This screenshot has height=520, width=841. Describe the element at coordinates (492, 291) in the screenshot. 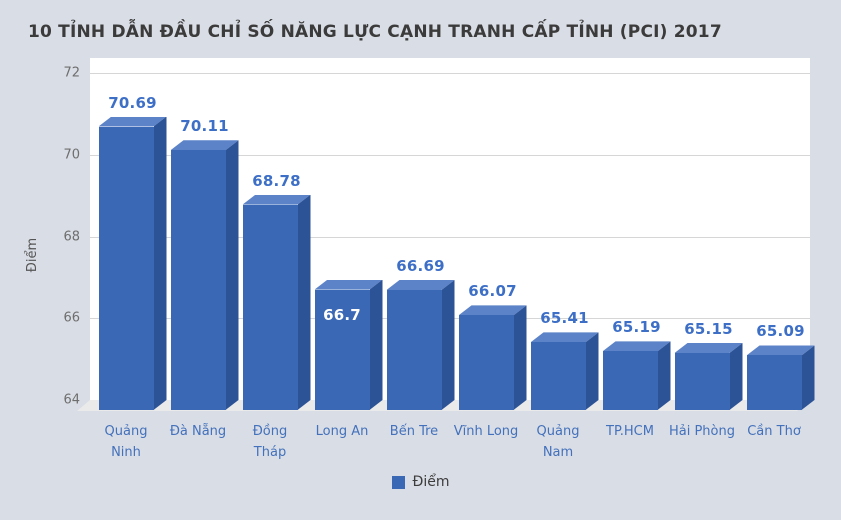

I see `bar-value-label: 66.07` at that location.